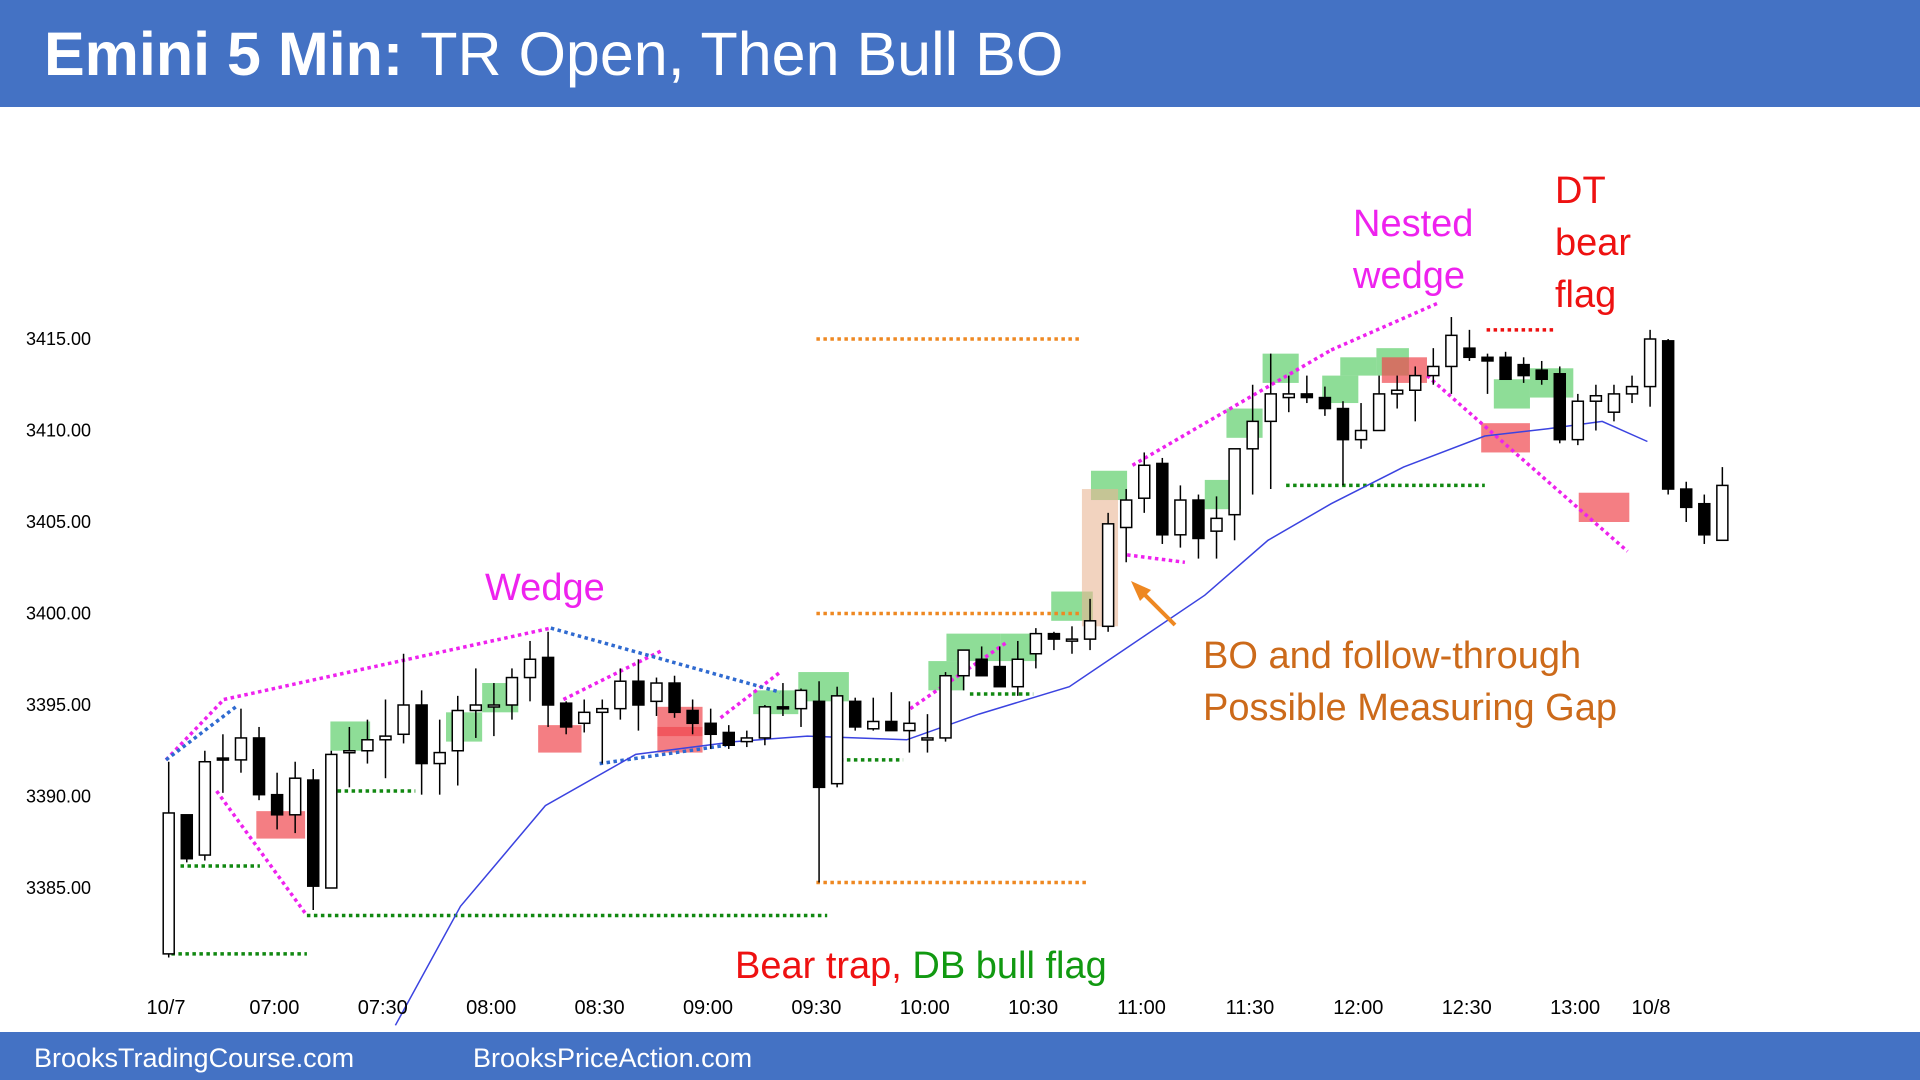  Describe the element at coordinates (58, 705) in the screenshot. I see `y-tick-label: 3395.00` at that location.